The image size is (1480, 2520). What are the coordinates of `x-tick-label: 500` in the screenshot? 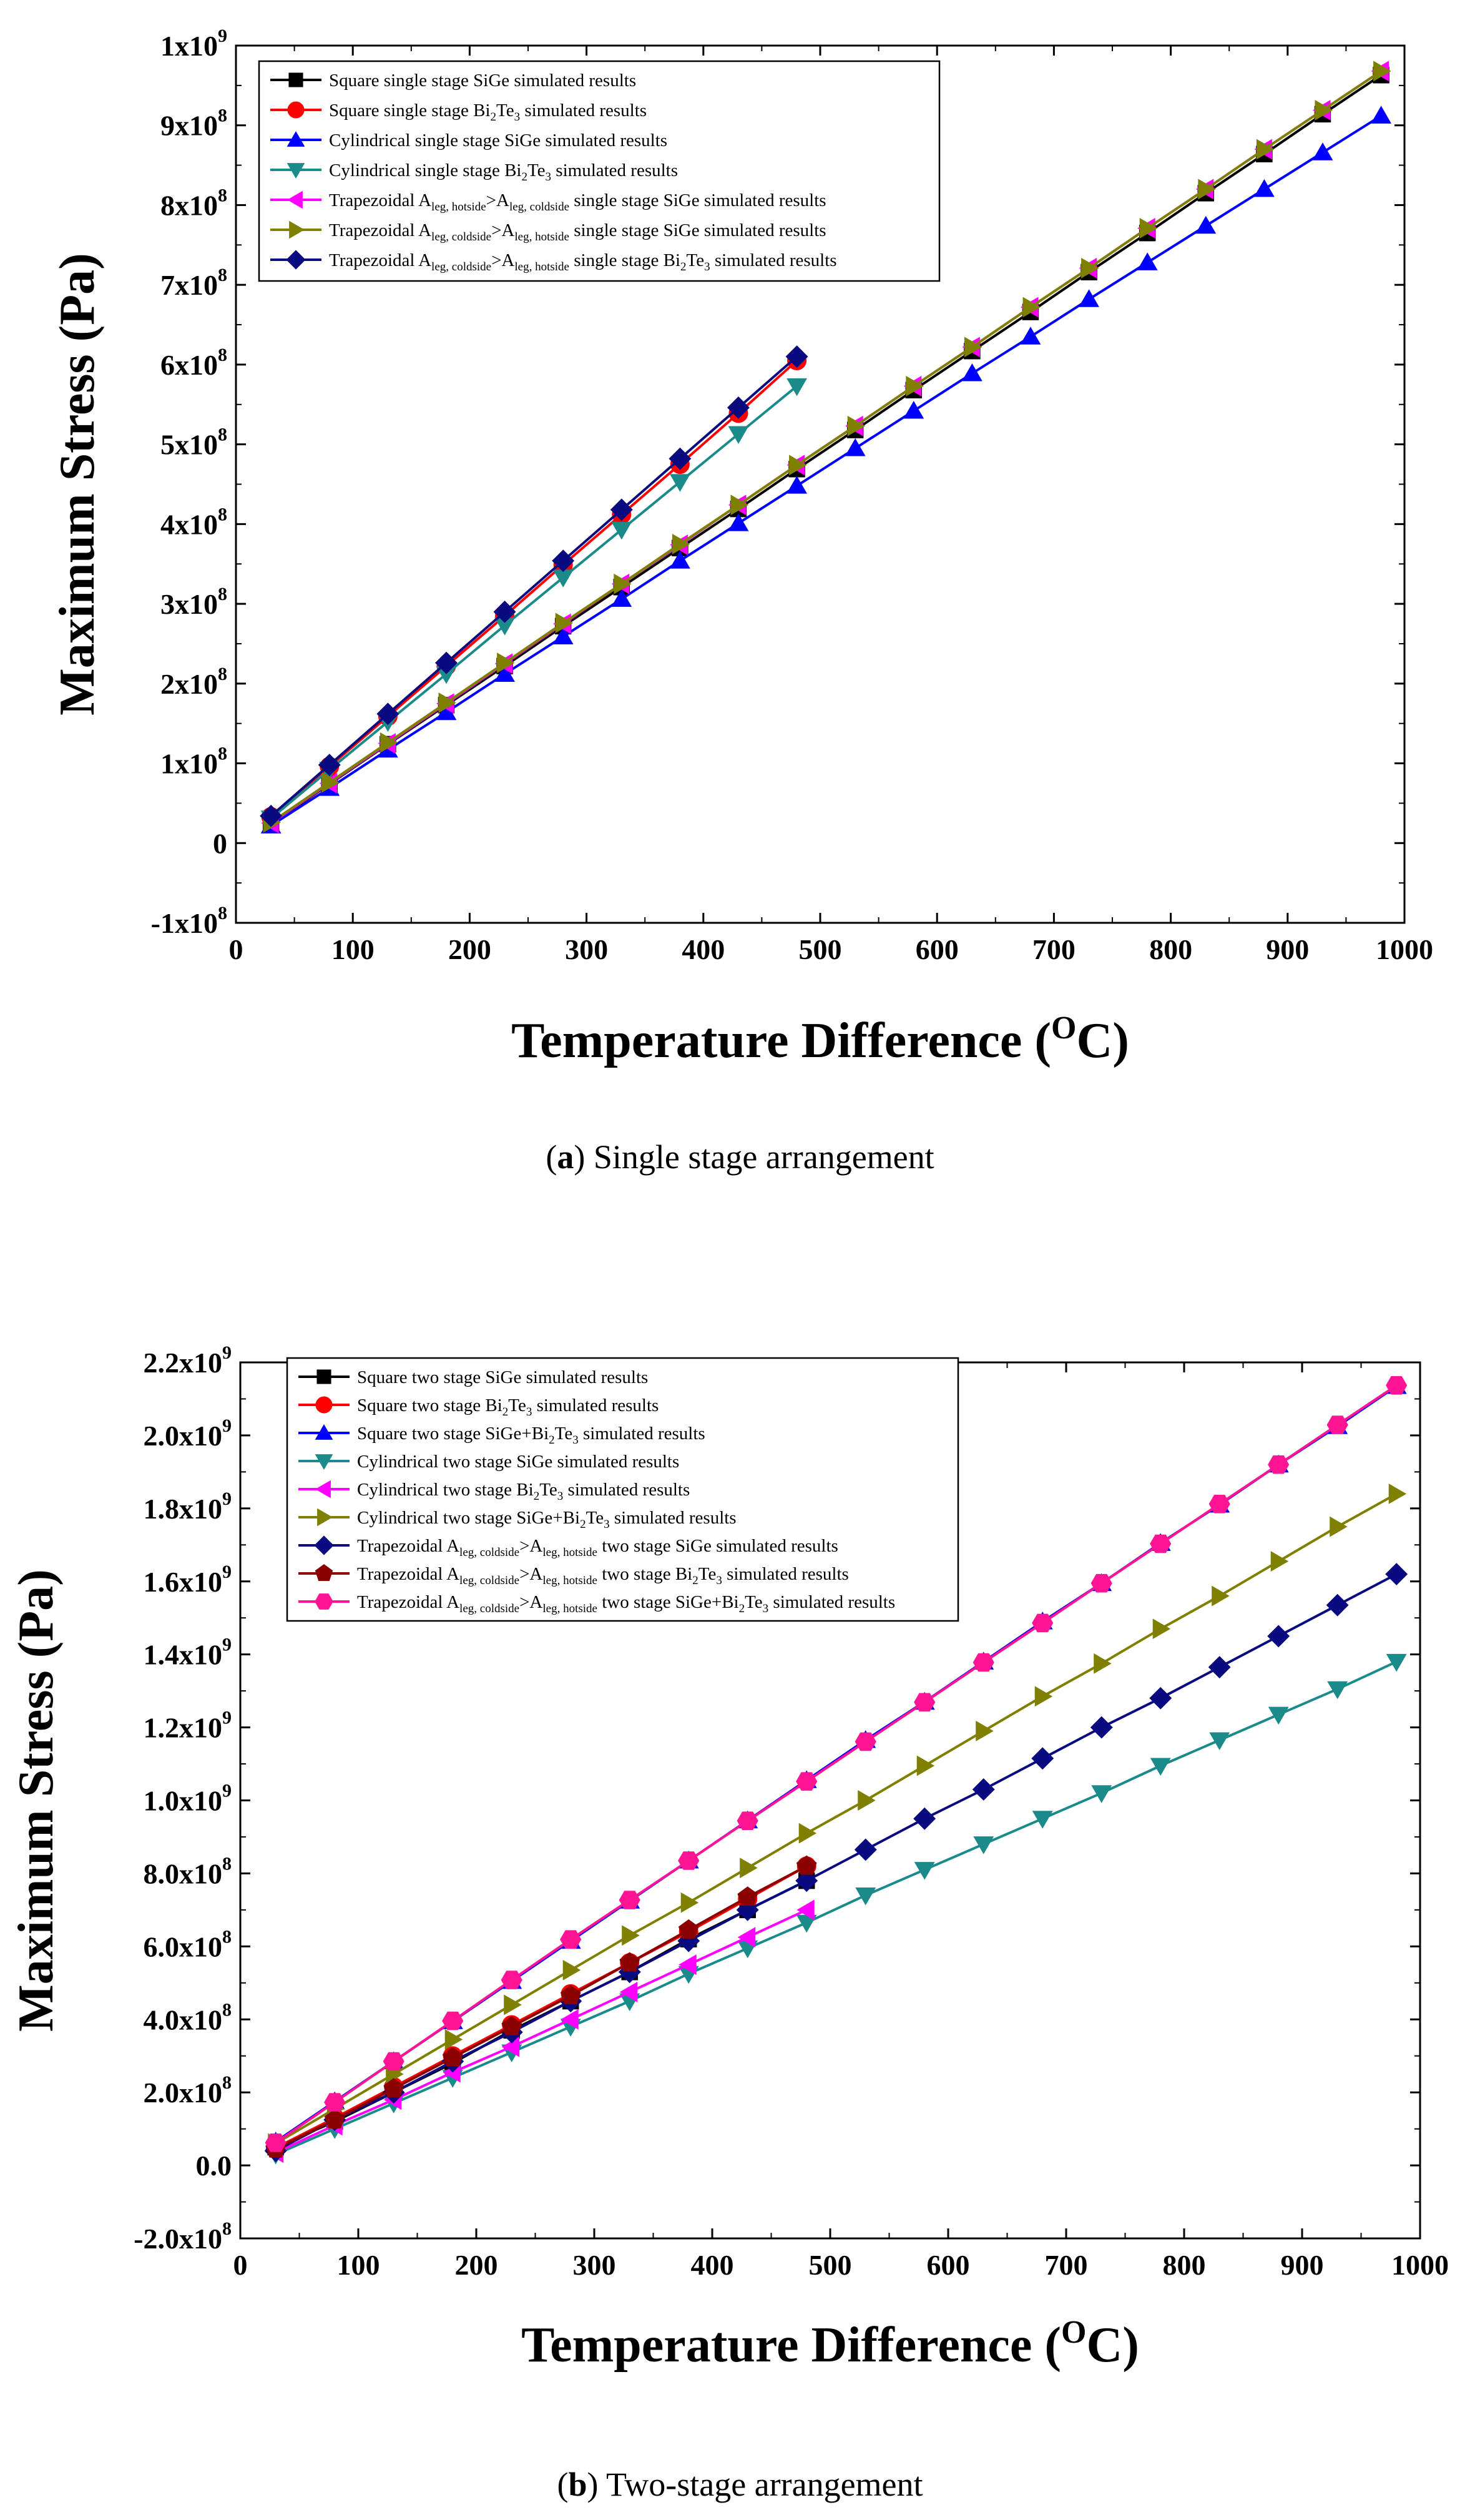 It's located at (820, 949).